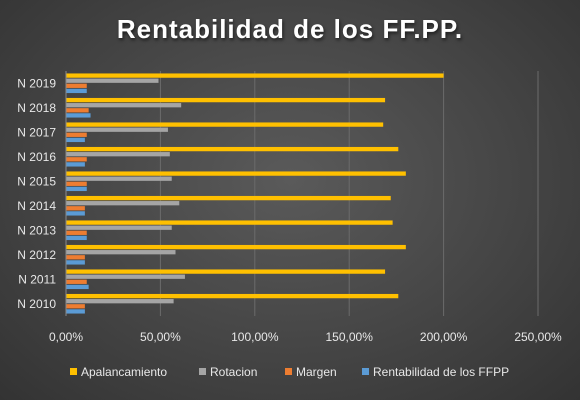 The height and width of the screenshot is (400, 580). What do you see at coordinates (316, 372) in the screenshot?
I see `legend-label: Margen` at bounding box center [316, 372].